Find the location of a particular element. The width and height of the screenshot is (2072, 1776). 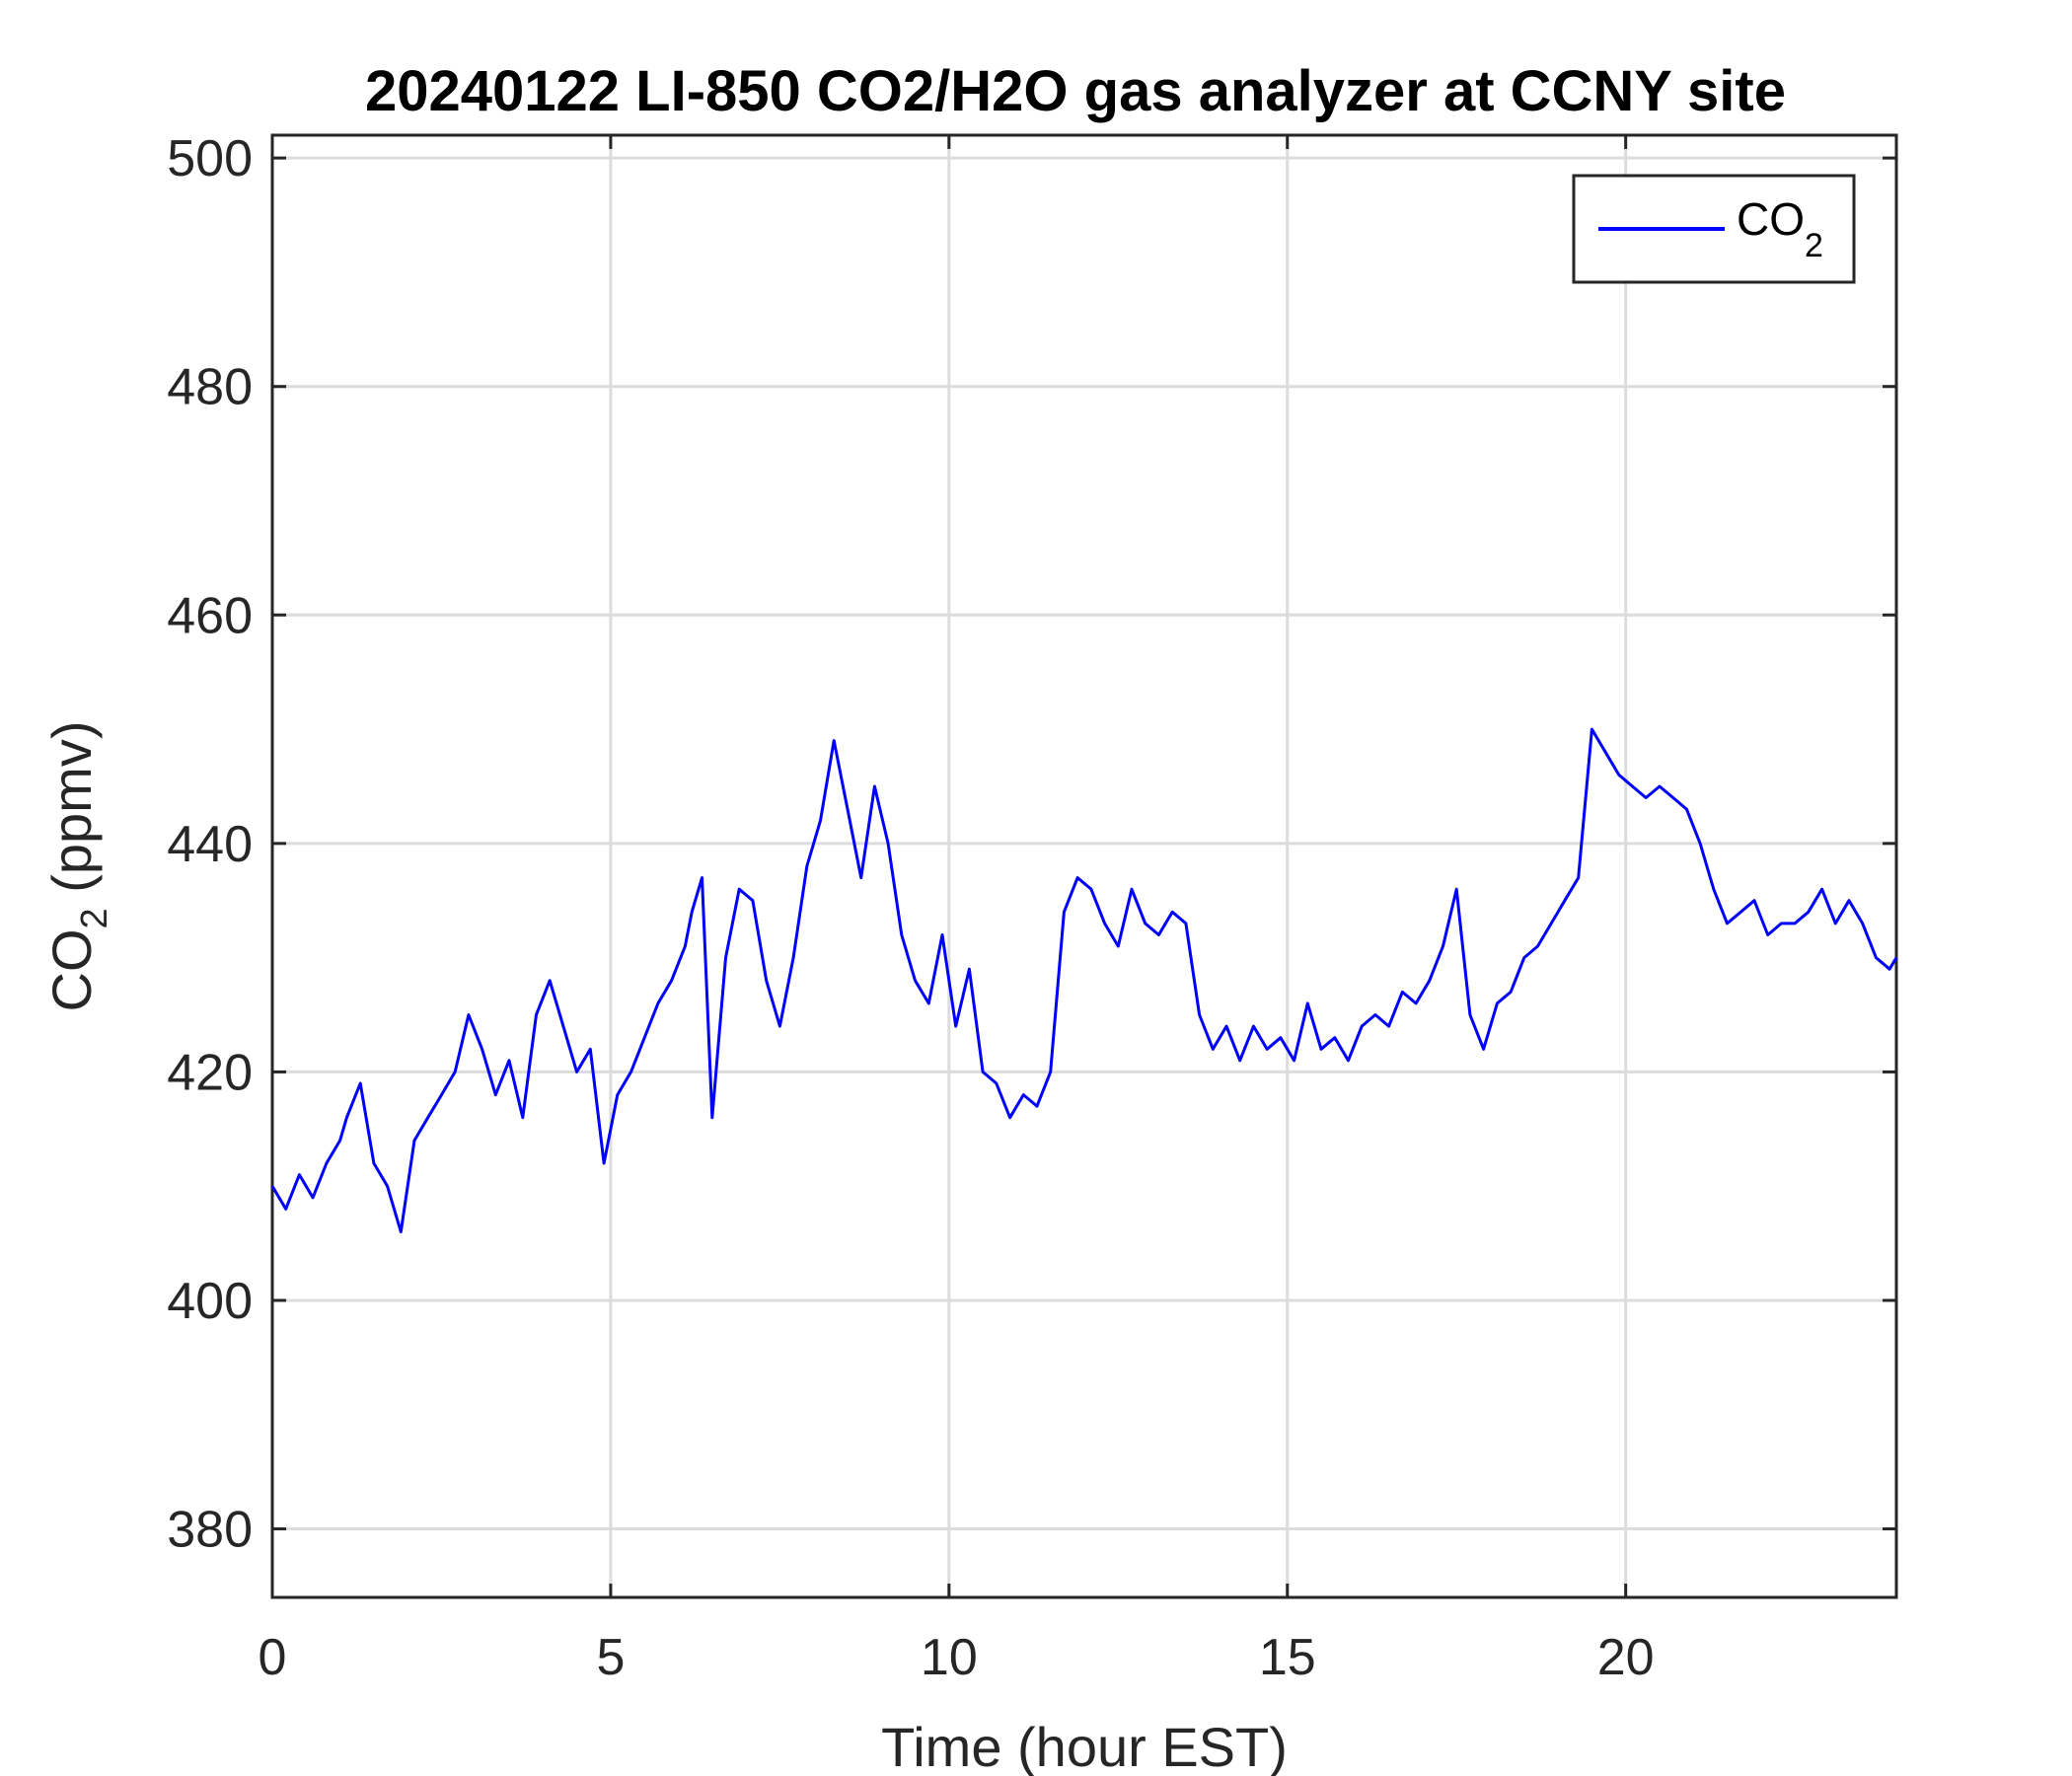

legend: CO2 is located at coordinates (1714, 229).